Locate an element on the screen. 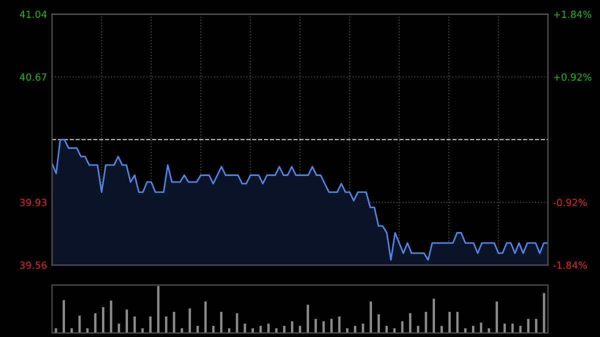 This screenshot has height=337, width=600. y2-tick-label: -1.84% is located at coordinates (570, 265).